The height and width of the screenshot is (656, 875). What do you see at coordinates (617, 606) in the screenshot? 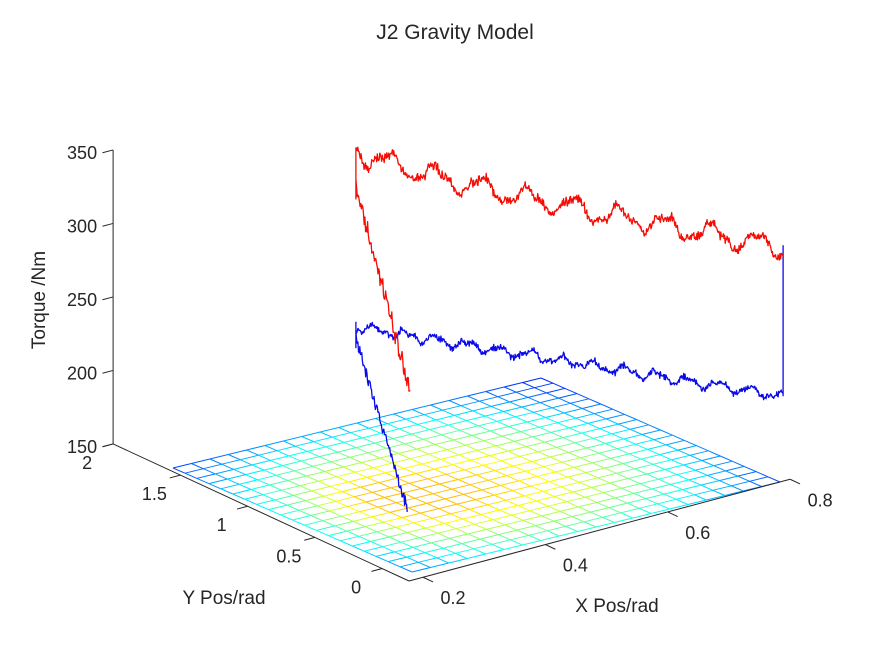
I see `x-axis-label: X Pos/rad` at bounding box center [617, 606].